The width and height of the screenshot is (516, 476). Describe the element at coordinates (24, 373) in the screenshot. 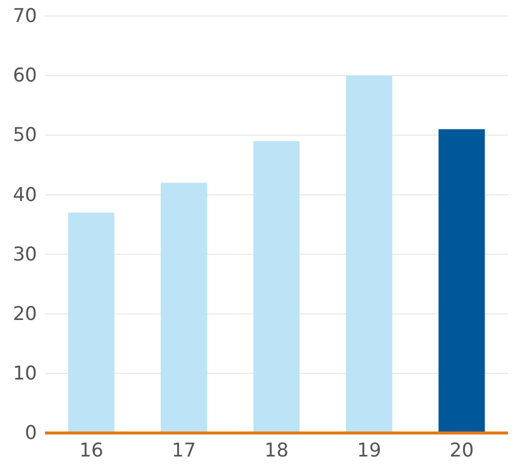

I see `y-tick-label: 10` at that location.